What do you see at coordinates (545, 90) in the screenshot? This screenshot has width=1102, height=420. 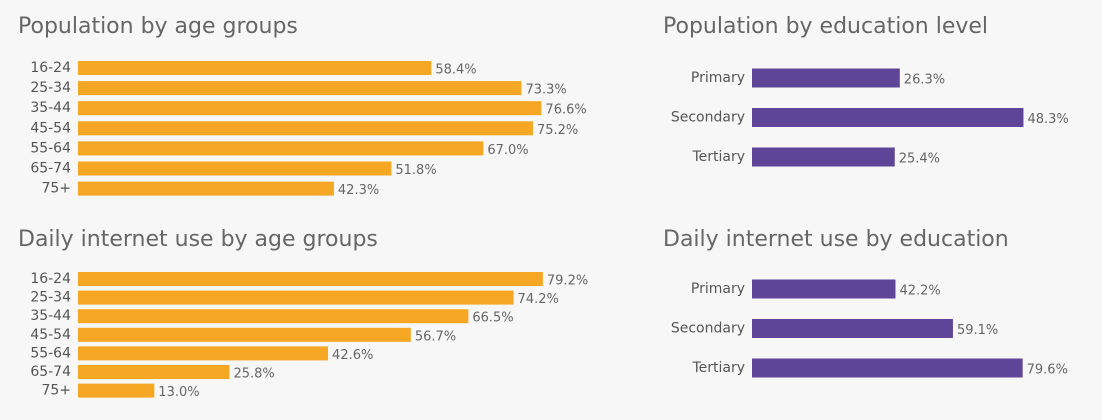 I see `value-label-25-34: 73.3%` at bounding box center [545, 90].